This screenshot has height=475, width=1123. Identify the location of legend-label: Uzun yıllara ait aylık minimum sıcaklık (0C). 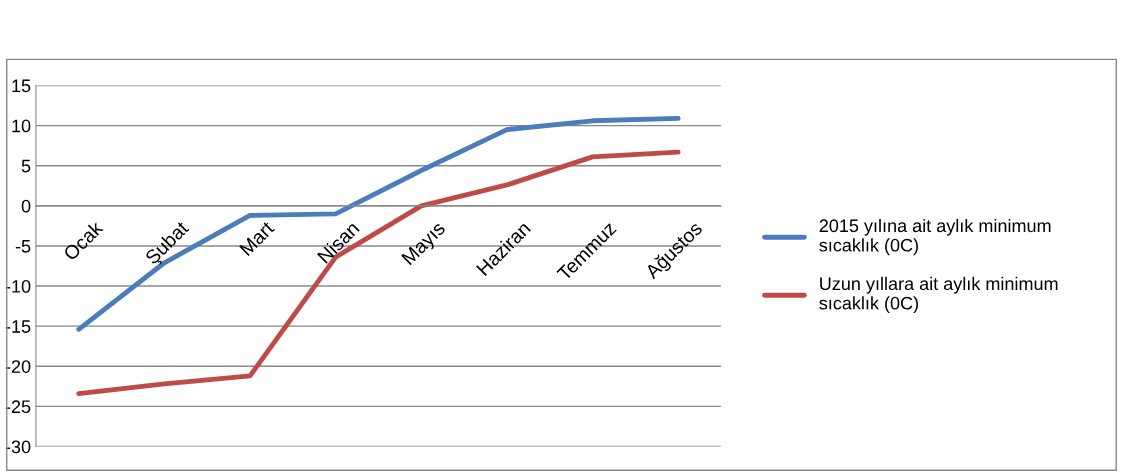
(938, 295).